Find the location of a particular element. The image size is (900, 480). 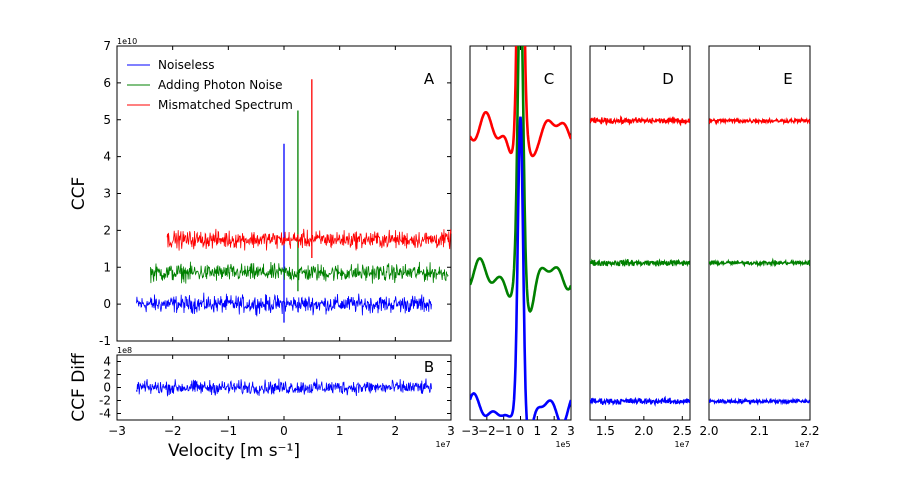

x-axis-label: Velocity [m s⁻¹] is located at coordinates (234, 451).